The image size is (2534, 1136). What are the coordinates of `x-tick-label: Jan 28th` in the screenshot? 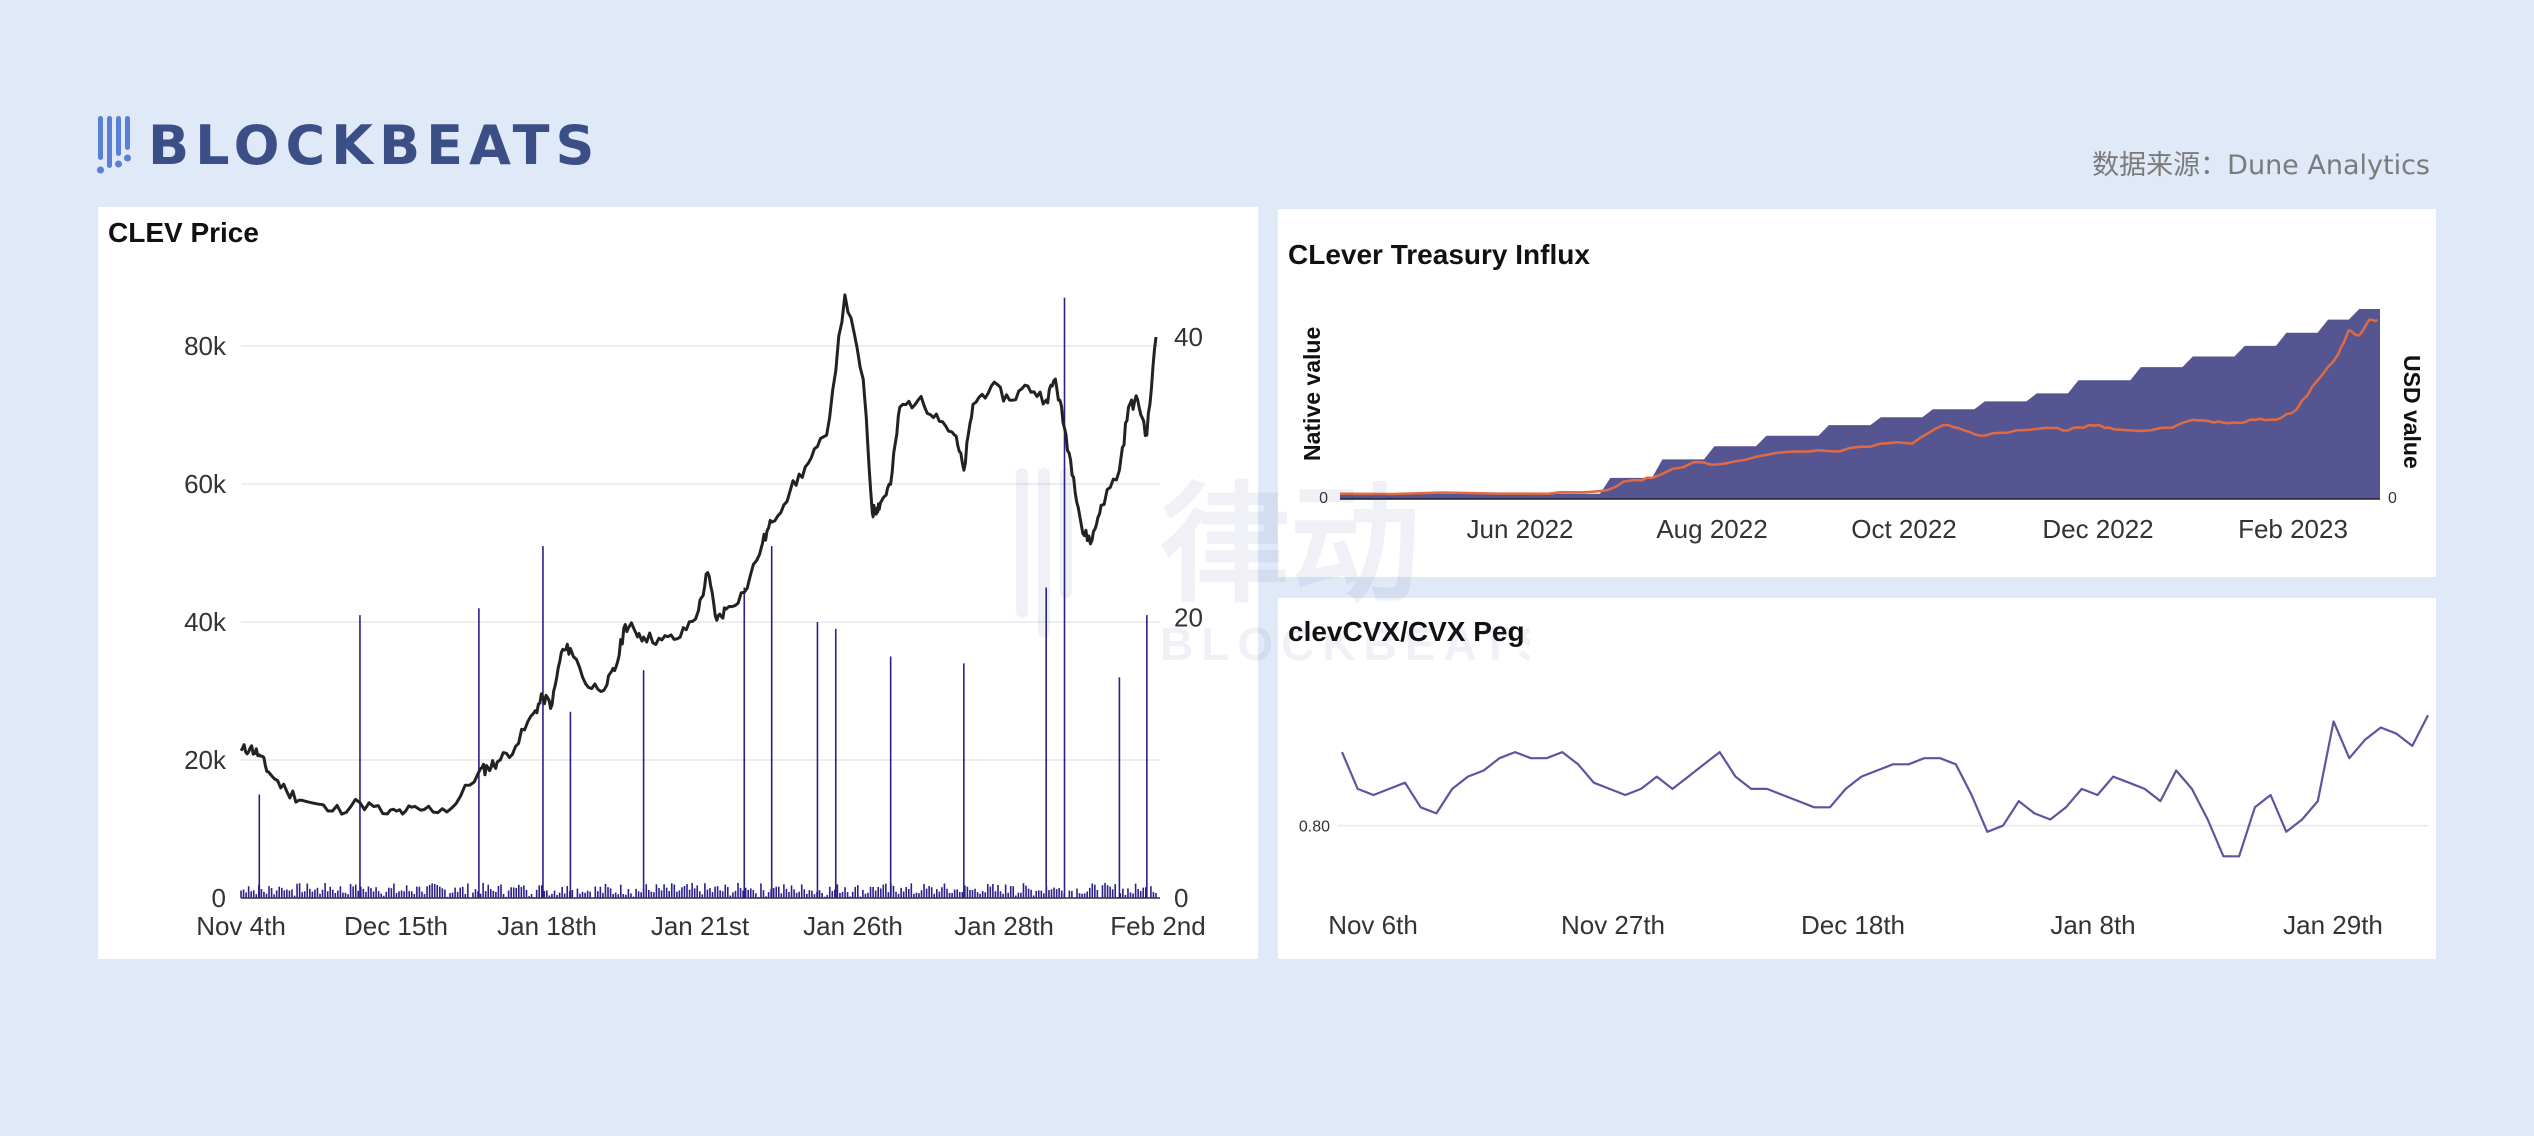 It's located at (1004, 926).